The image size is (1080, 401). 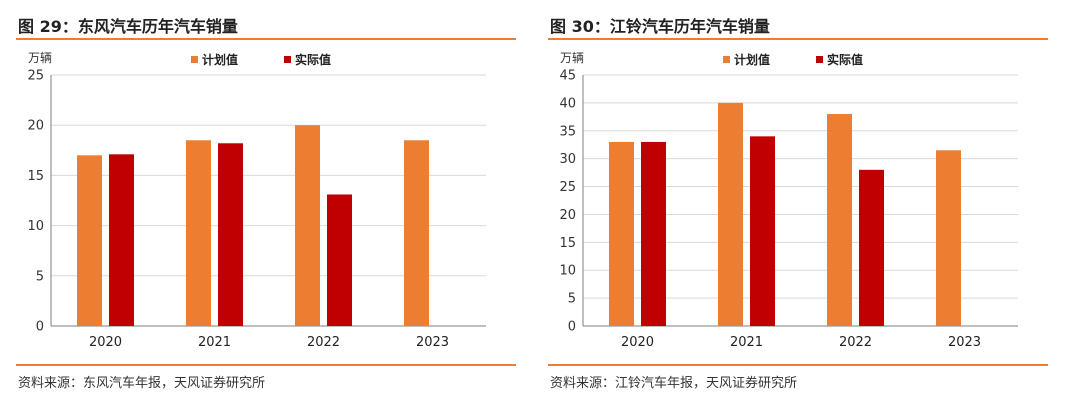 What do you see at coordinates (567, 159) in the screenshot?
I see `y-tick-label: 30` at bounding box center [567, 159].